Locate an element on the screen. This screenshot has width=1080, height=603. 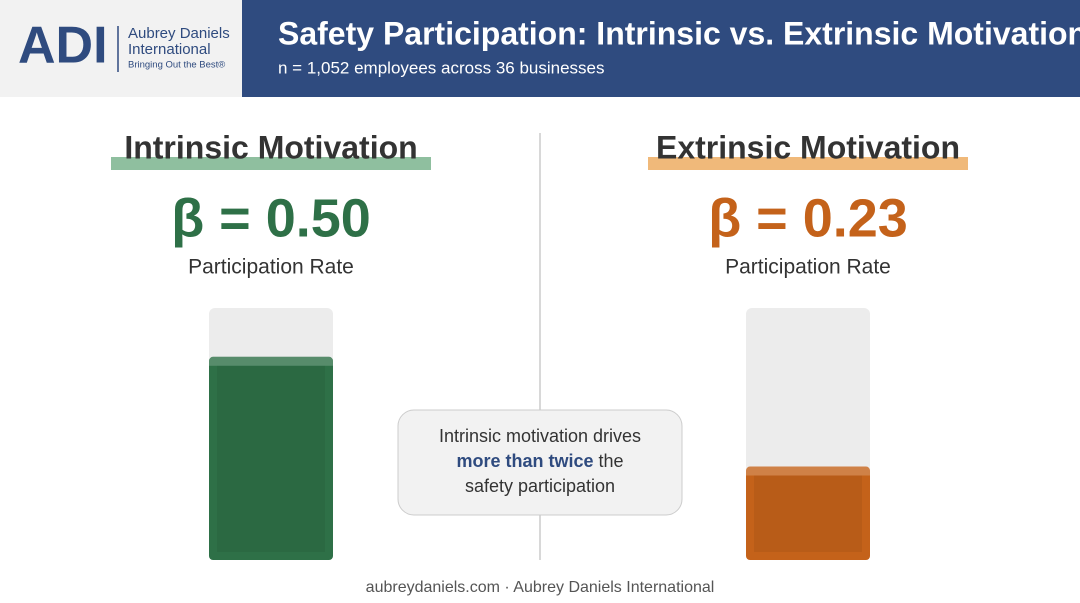
category-heading: Extrinsic Motivation is located at coordinates (808, 147).